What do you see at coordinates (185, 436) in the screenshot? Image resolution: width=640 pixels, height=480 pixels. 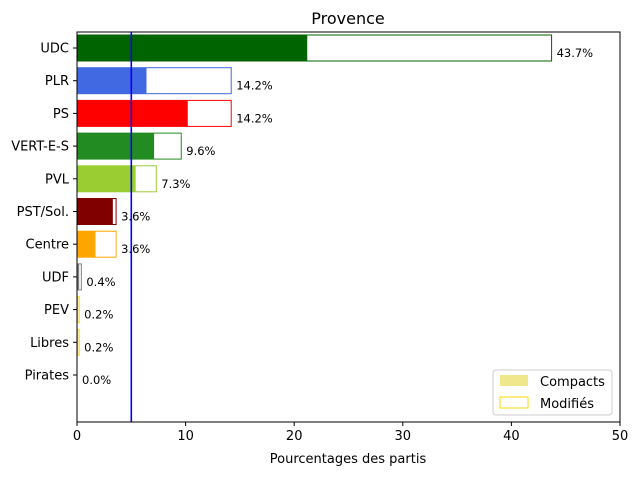 I see `x-tick-label-1: 10` at bounding box center [185, 436].